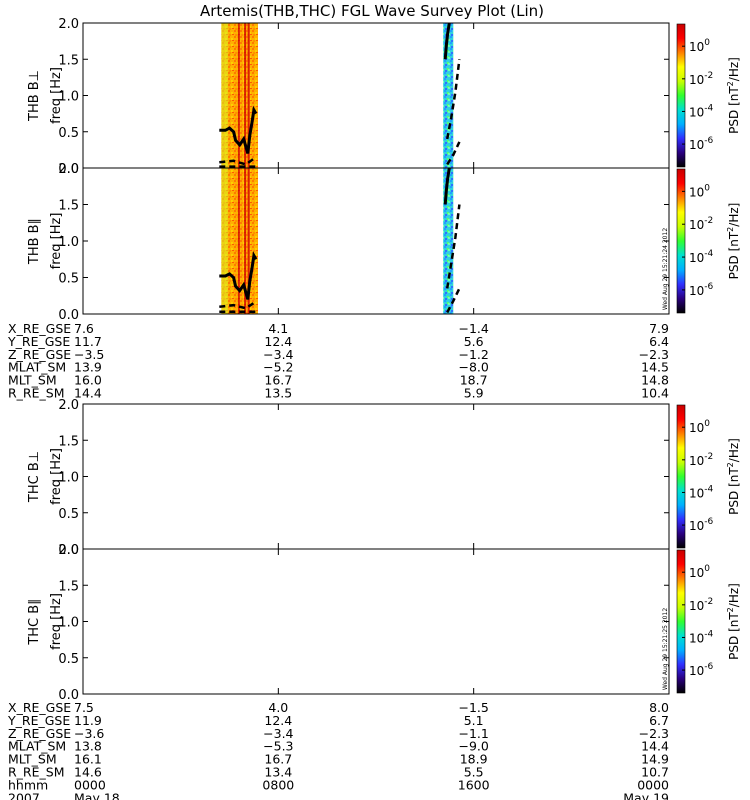 This screenshot has width=750, height=800. Describe the element at coordinates (34, 477) in the screenshot. I see `panel-probe-label: THC B⊥` at that location.